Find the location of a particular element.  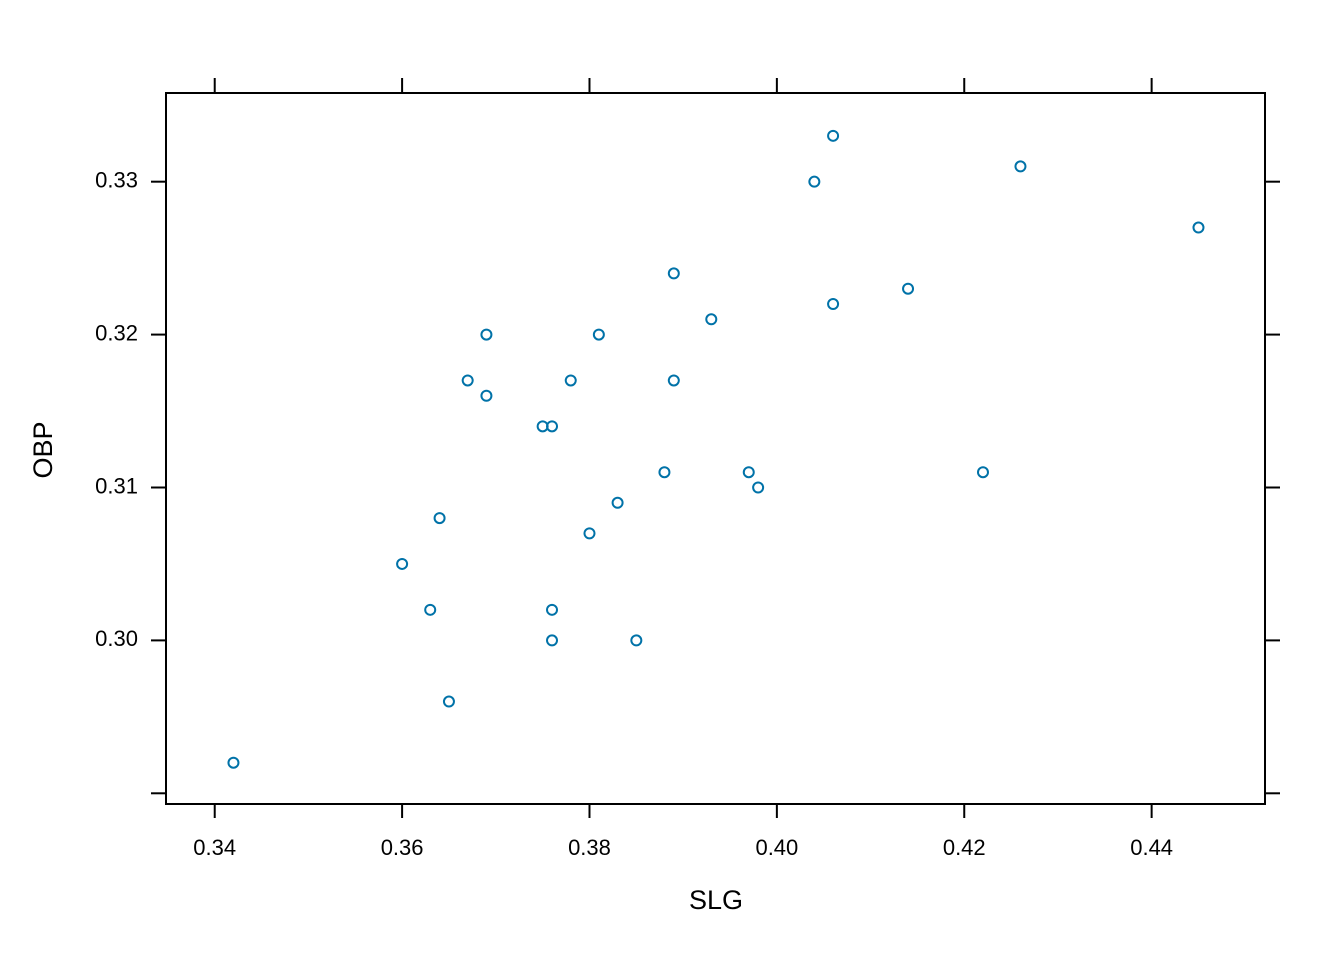

x-tick-label: 0.44 is located at coordinates (1151, 847).